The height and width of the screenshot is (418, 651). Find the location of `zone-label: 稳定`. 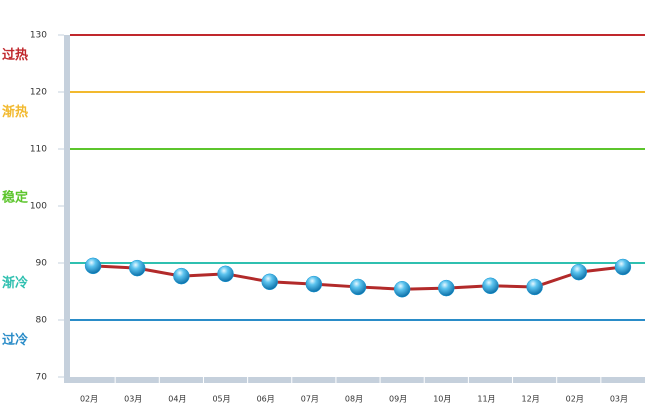

zone-label: 稳定 is located at coordinates (15, 198).